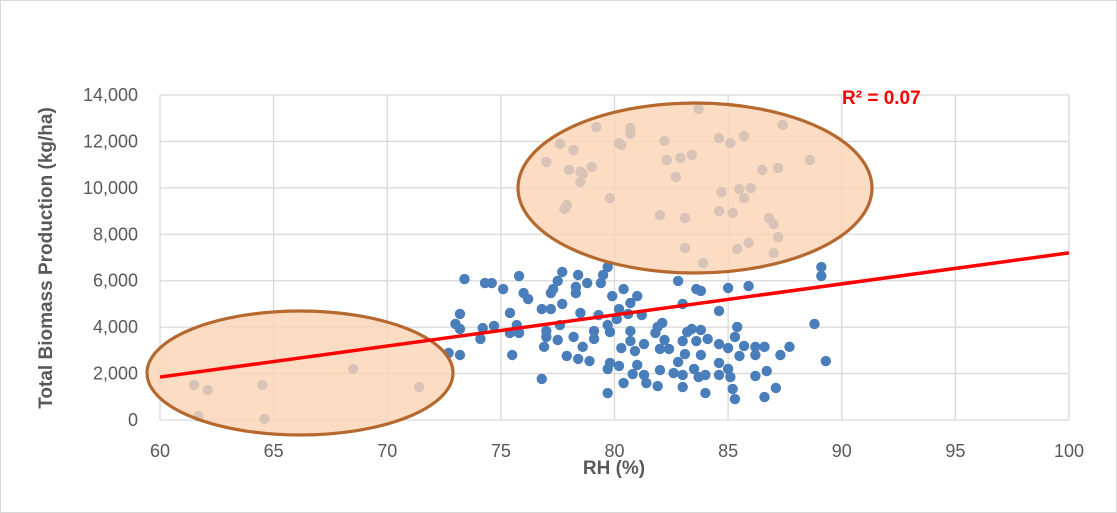 The height and width of the screenshot is (513, 1117). What do you see at coordinates (46, 258) in the screenshot?
I see `y-axis-title: Total Biomass Production (kg/ha)` at bounding box center [46, 258].